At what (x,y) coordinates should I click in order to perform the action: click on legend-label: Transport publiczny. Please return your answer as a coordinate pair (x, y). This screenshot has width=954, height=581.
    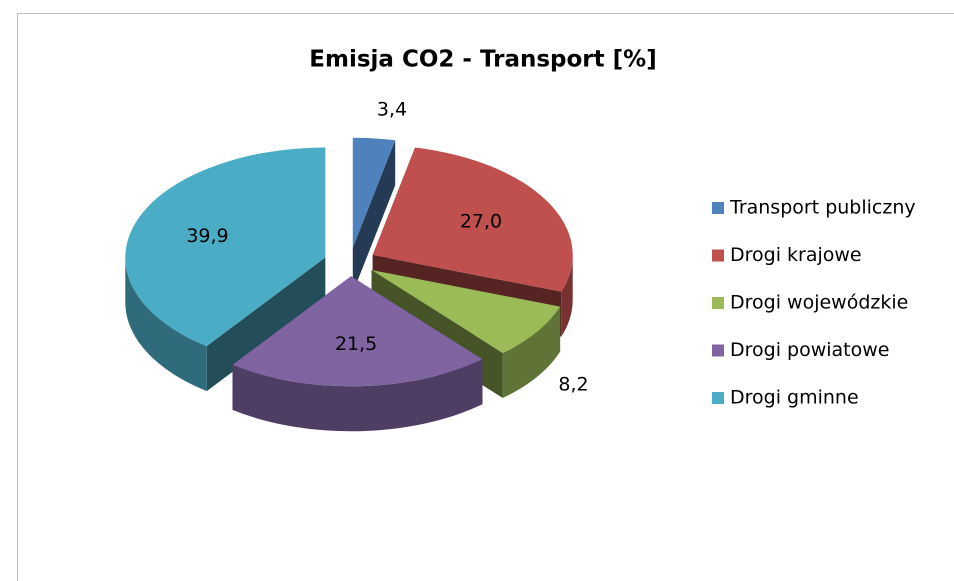
    Looking at the image, I should click on (822, 208).